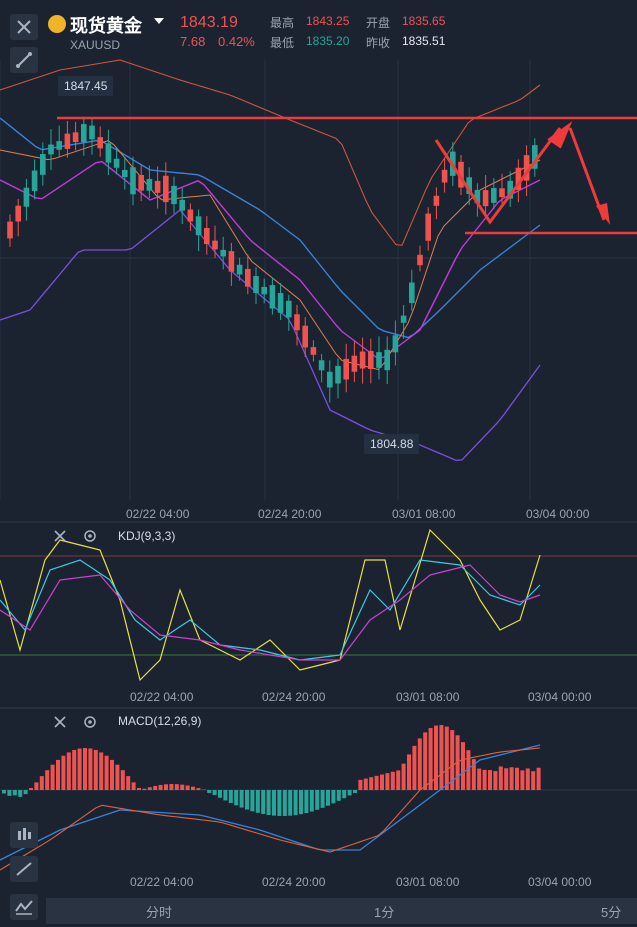 The width and height of the screenshot is (637, 927). I want to click on drawn-v-line, so click(498, 176).